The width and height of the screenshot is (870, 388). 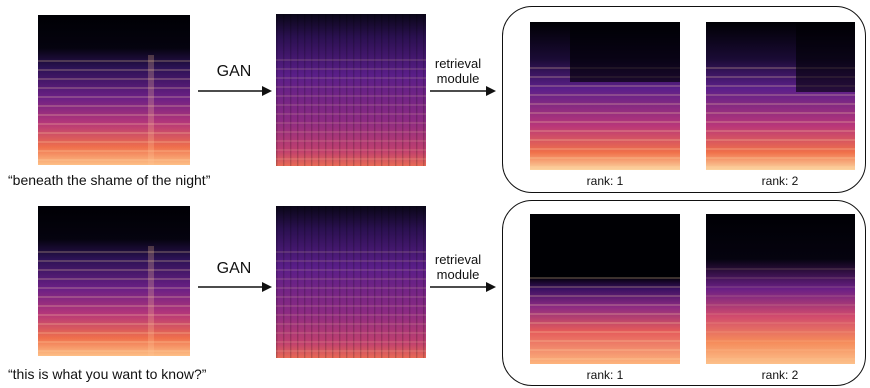 What do you see at coordinates (780, 181) in the screenshot?
I see `rank-label-2-row1: rank: 2` at bounding box center [780, 181].